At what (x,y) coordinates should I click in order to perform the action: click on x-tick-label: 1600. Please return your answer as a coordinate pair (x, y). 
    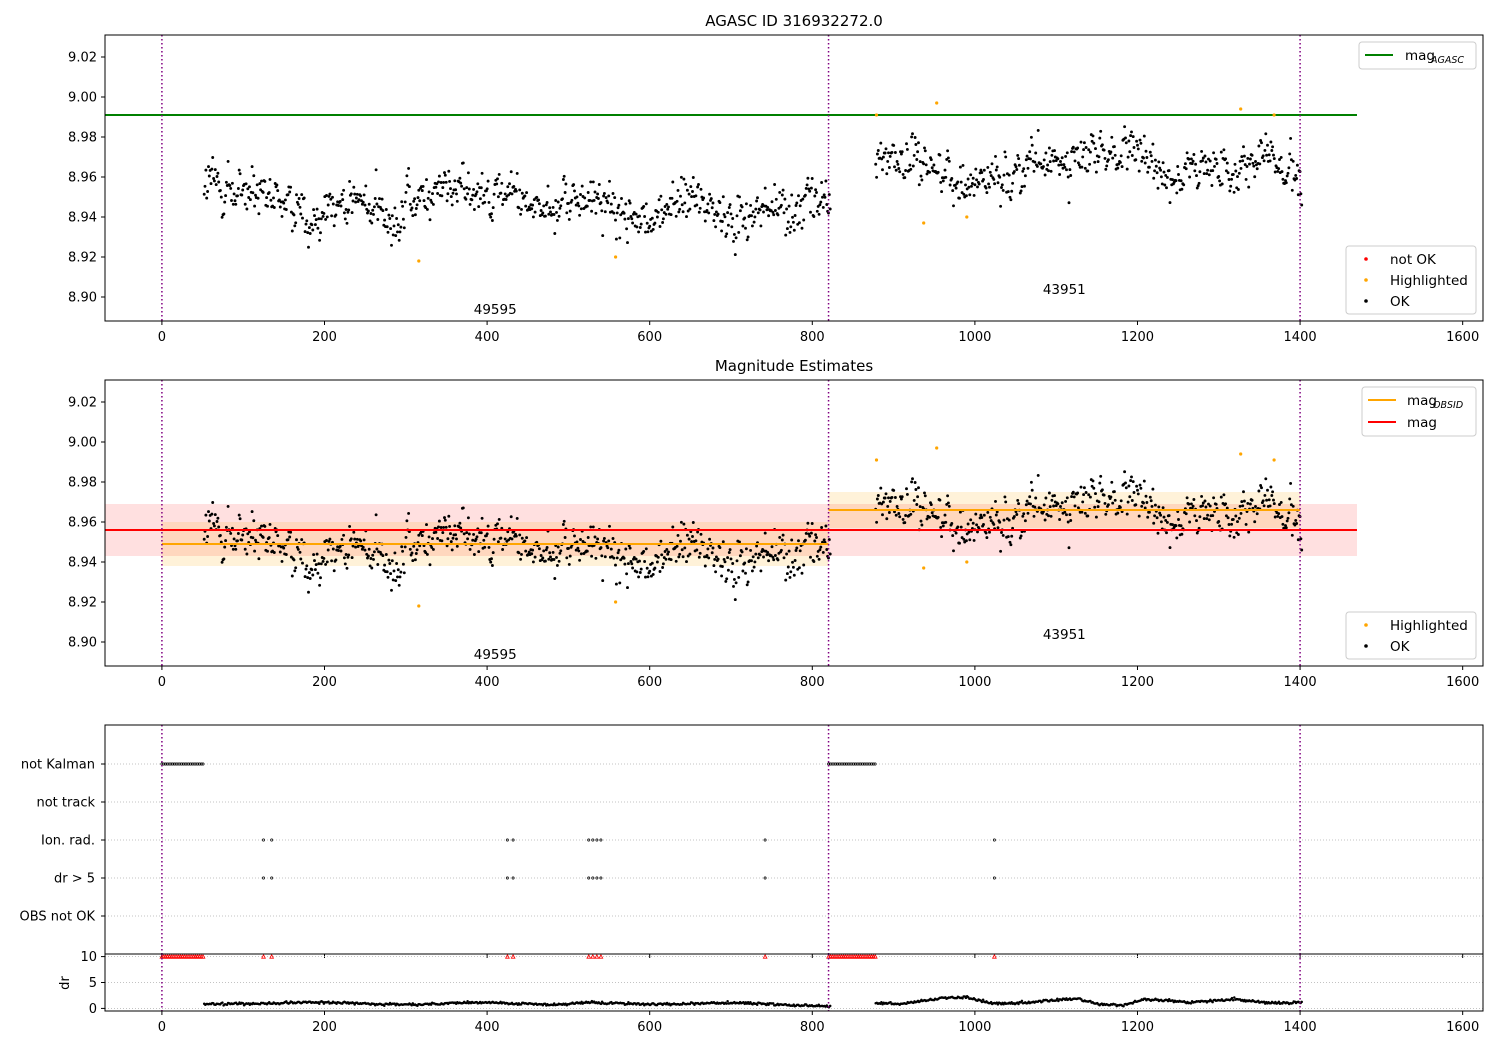
    Looking at the image, I should click on (1462, 1027).